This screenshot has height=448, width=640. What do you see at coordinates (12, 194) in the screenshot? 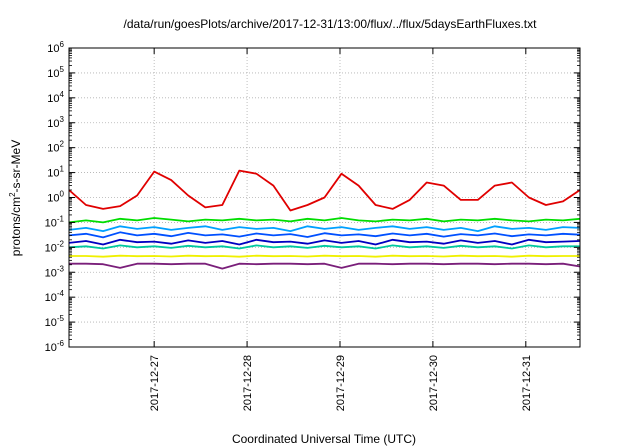
I see `y-axis-label-sup: 2` at bounding box center [12, 194].